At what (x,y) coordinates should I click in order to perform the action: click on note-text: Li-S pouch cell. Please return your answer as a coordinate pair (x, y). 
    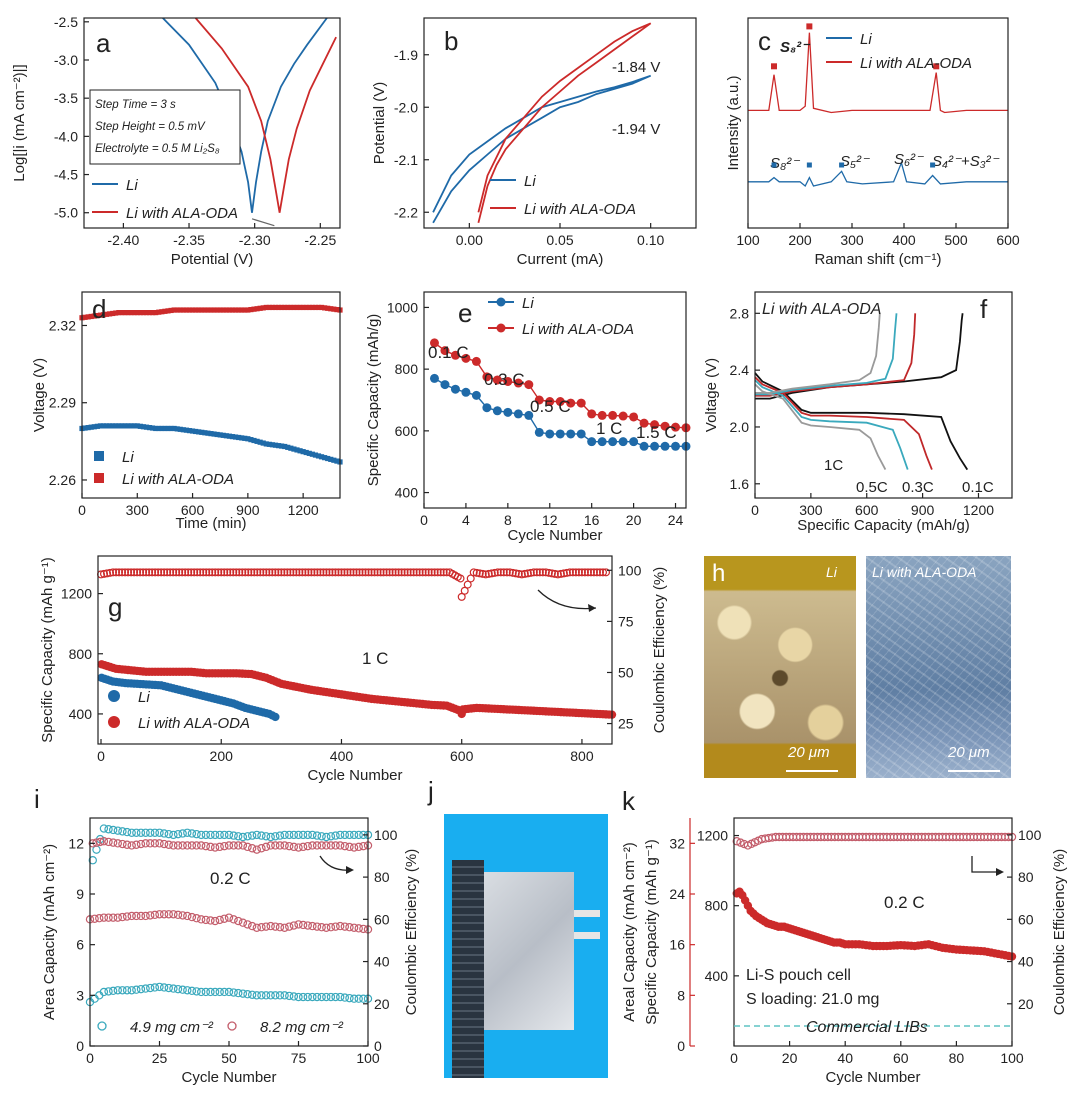
    Looking at the image, I should click on (798, 975).